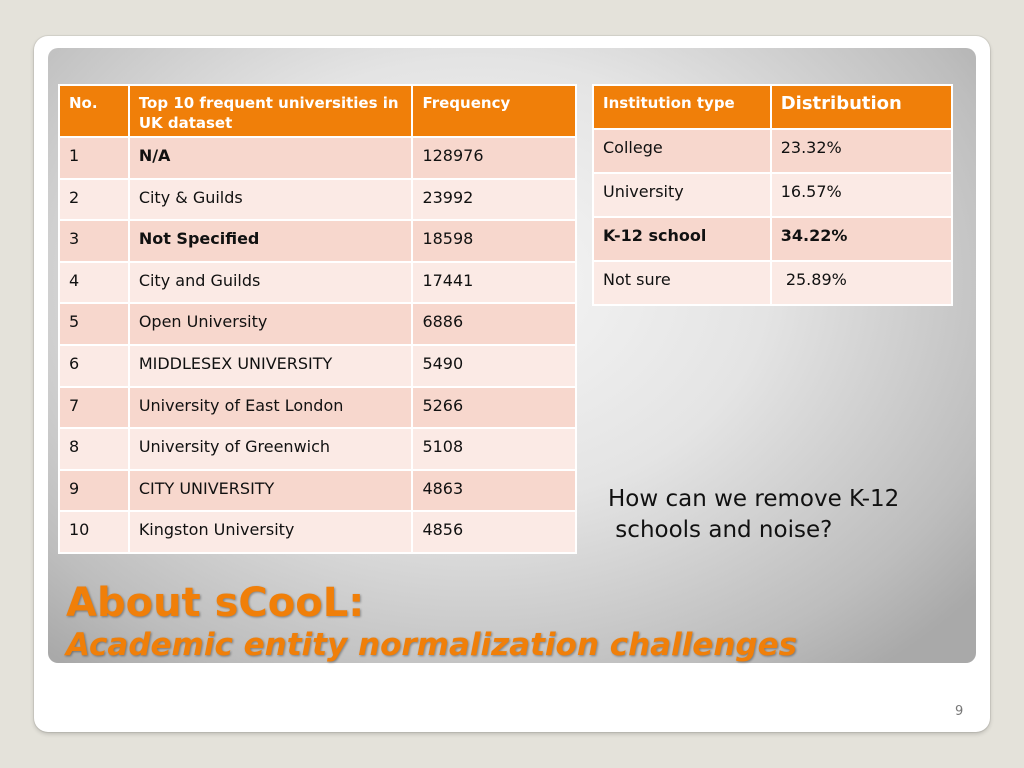  What do you see at coordinates (215, 603) in the screenshot?
I see `title-main: About sCooL:` at bounding box center [215, 603].